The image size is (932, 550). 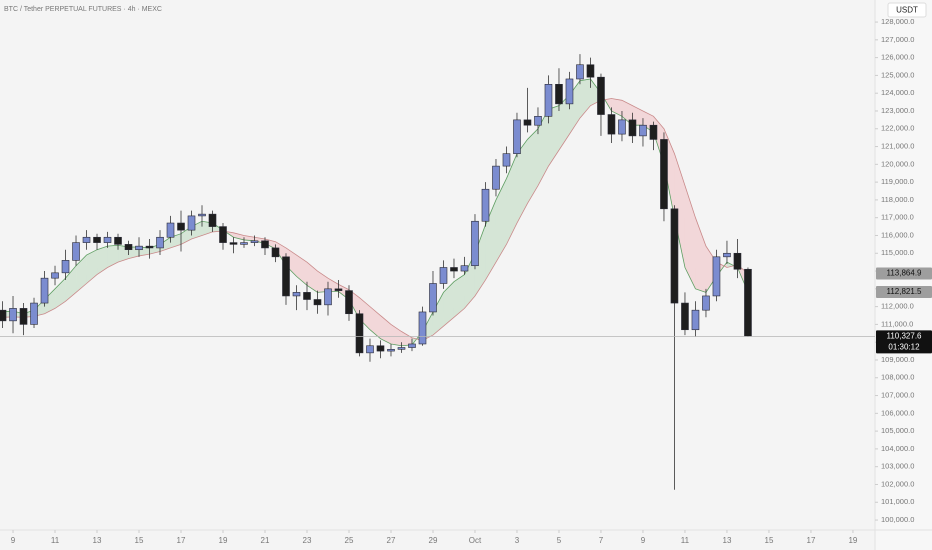 I want to click on price-label: 113,864.9, so click(x=905, y=273).